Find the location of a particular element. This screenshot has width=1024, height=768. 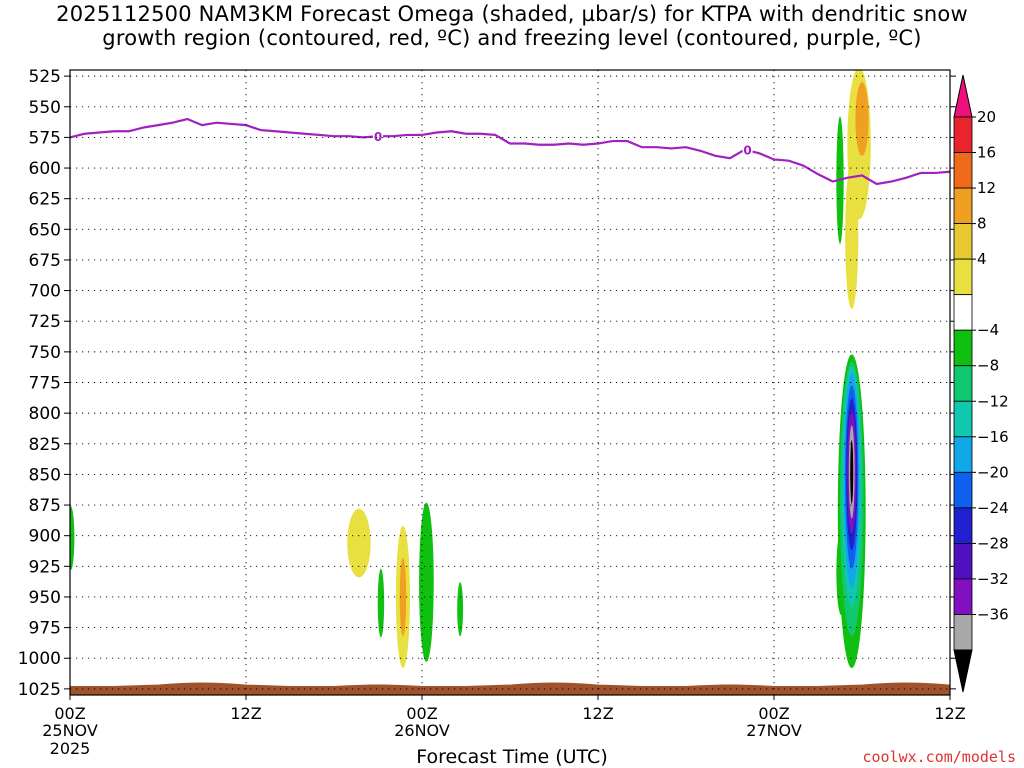

y-tick-label: 550 is located at coordinates (45, 108).